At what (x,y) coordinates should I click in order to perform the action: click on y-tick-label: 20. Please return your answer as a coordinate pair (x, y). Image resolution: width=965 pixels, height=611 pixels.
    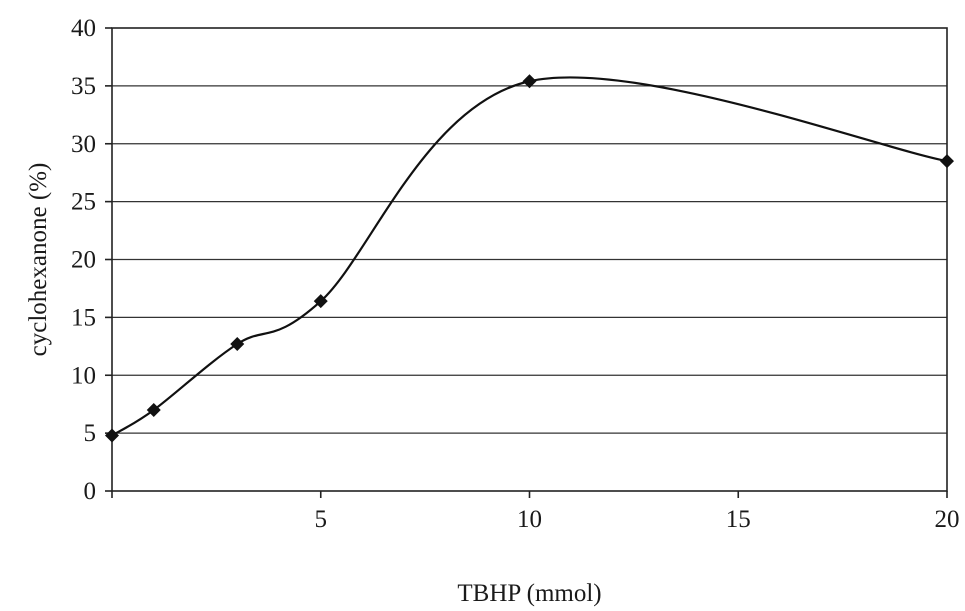
    Looking at the image, I should click on (83, 260).